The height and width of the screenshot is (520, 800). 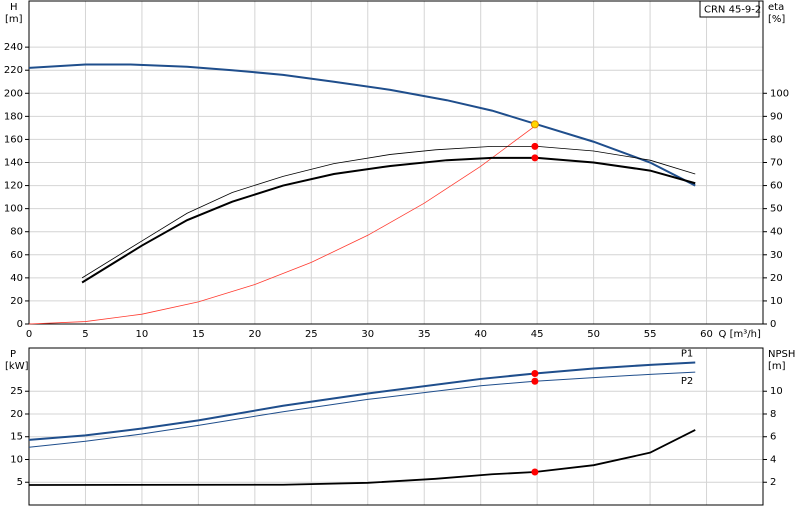 What do you see at coordinates (198, 334) in the screenshot?
I see `x-tick-label: 15` at bounding box center [198, 334].